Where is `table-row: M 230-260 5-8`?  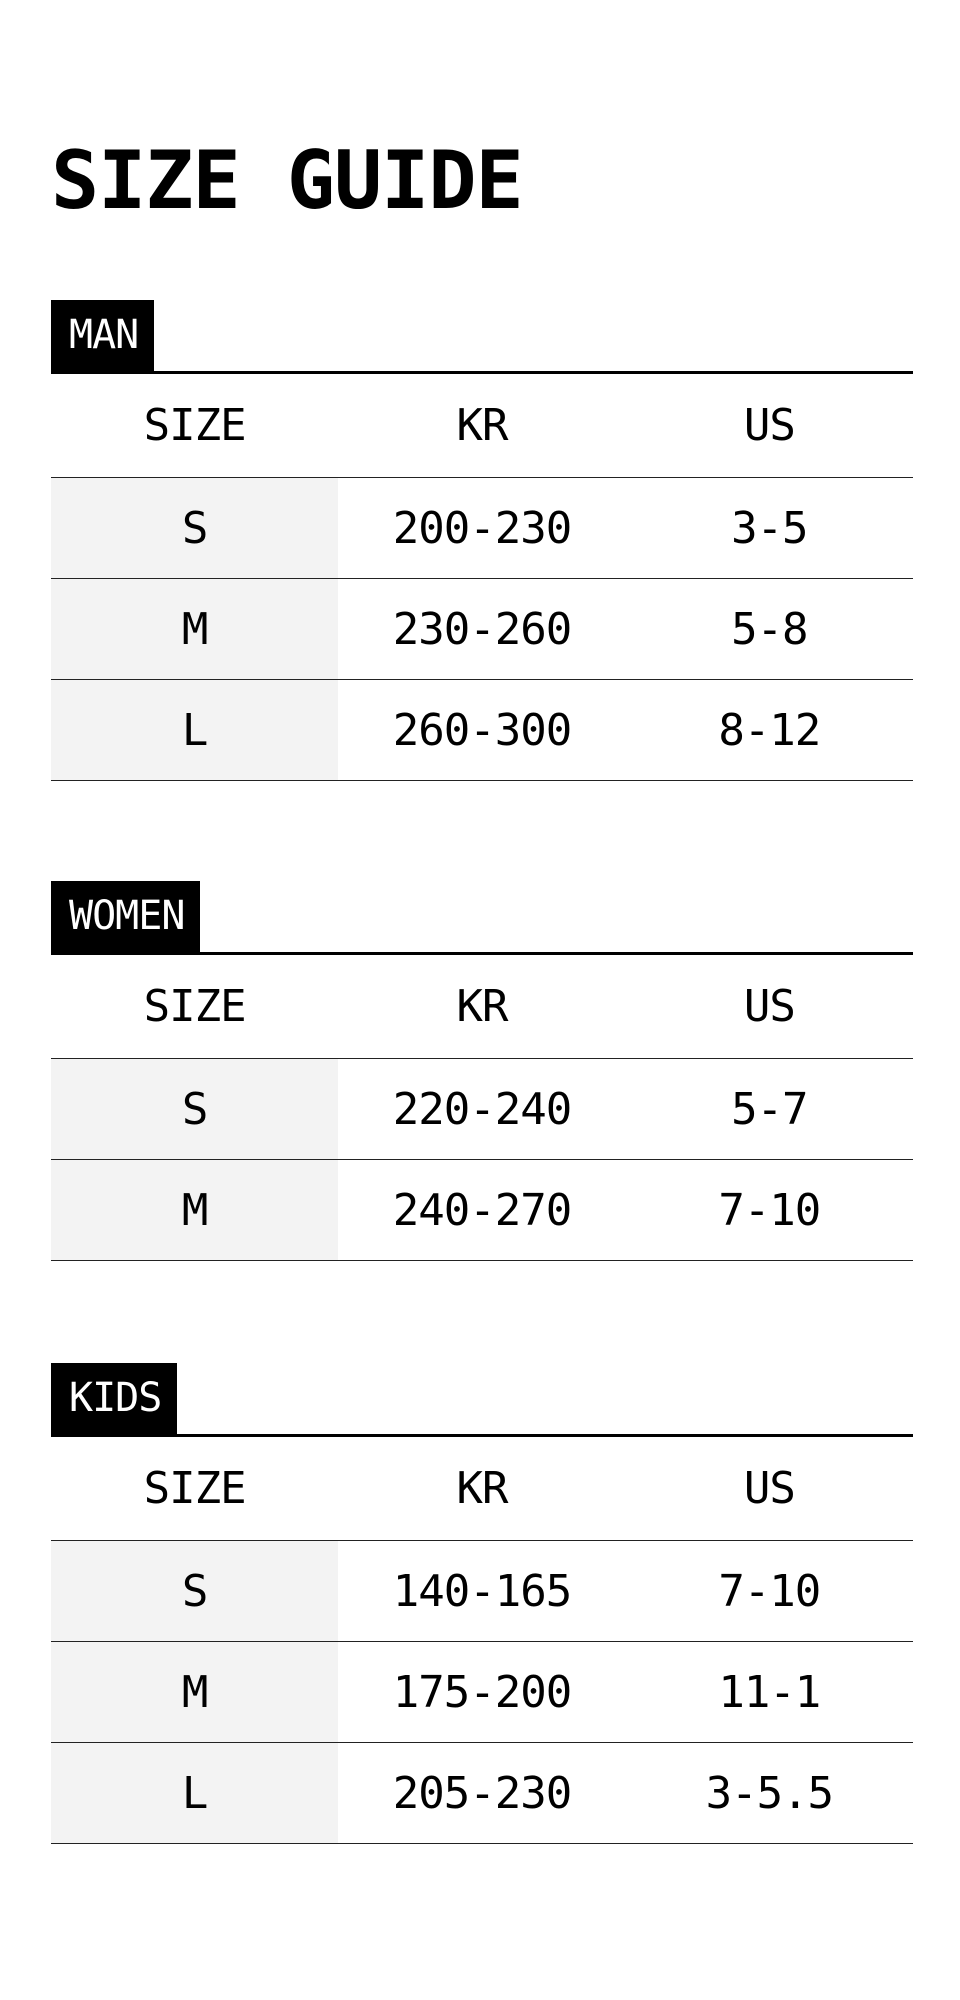 table-row: M 230-260 5-8 is located at coordinates (482, 629).